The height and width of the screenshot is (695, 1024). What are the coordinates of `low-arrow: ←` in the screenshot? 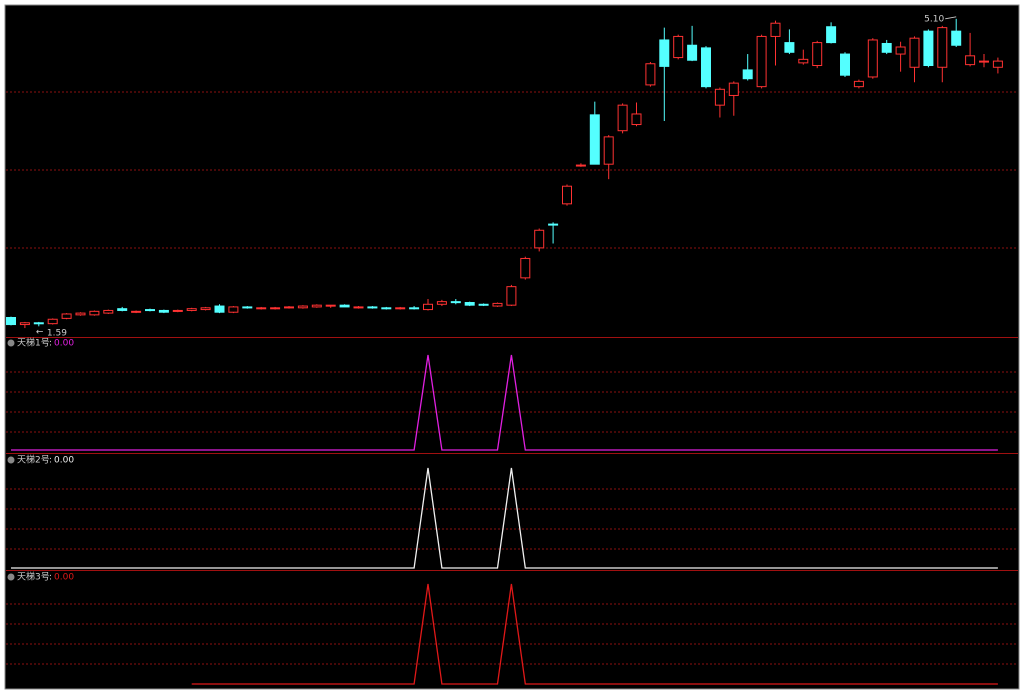 It's located at (40, 333).